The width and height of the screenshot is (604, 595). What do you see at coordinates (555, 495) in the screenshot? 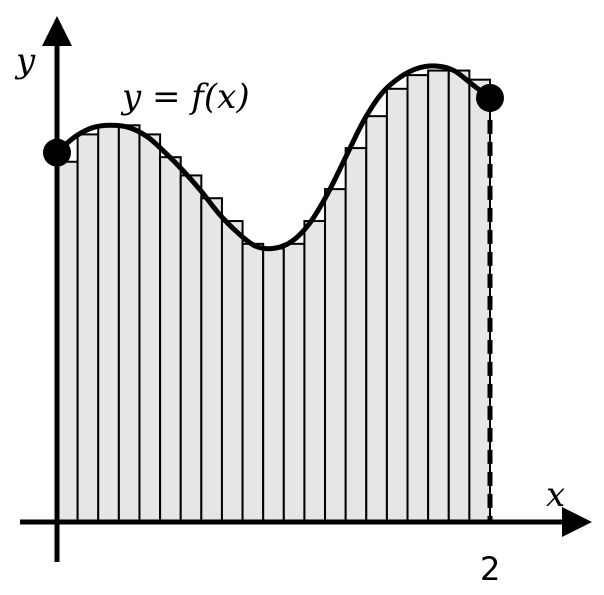
I see `x-axis-label: x` at bounding box center [555, 495].